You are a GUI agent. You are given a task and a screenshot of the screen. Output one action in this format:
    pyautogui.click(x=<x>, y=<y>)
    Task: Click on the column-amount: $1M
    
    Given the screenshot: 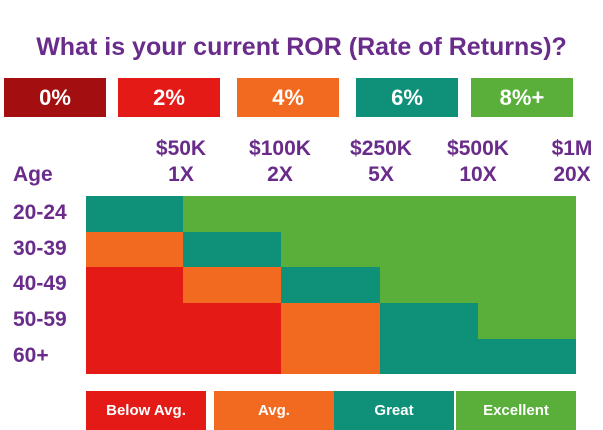 What is the action you would take?
    pyautogui.click(x=572, y=148)
    